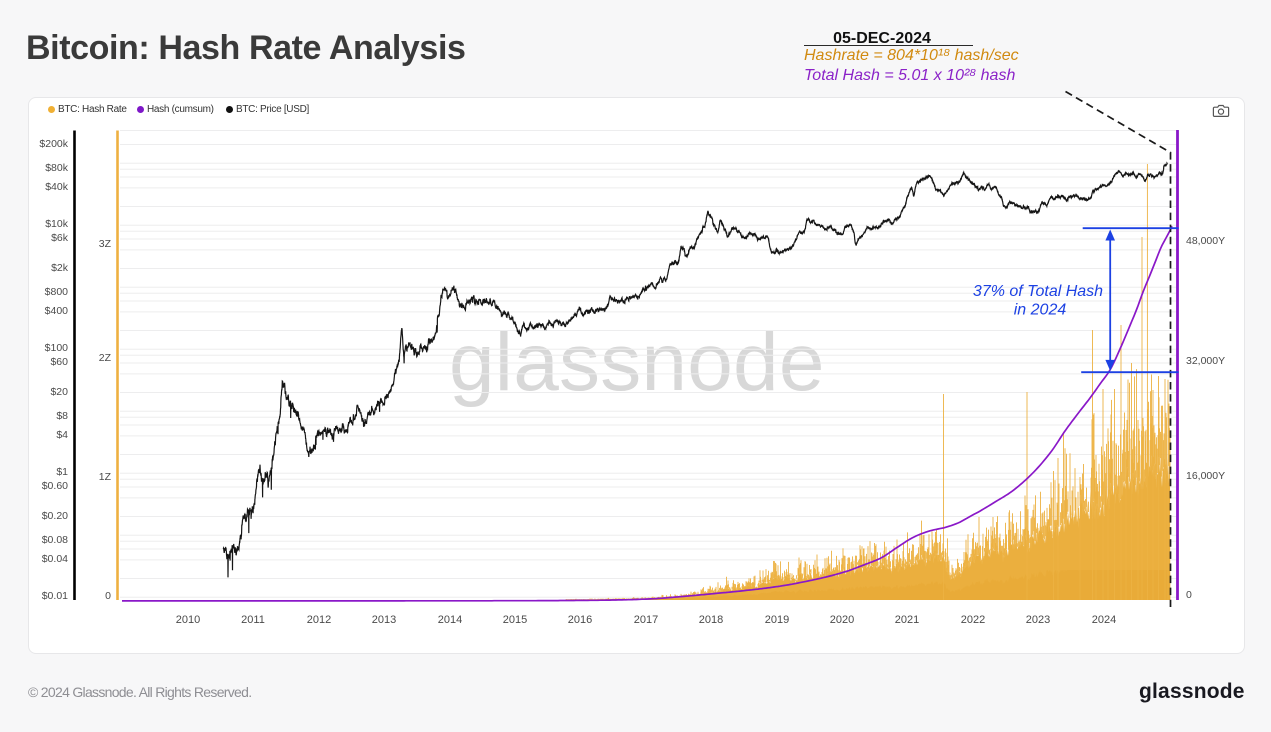 This screenshot has height=732, width=1271. Describe the element at coordinates (1038, 291) in the screenshot. I see `svg-text: 37% of Total Hash` at that location.